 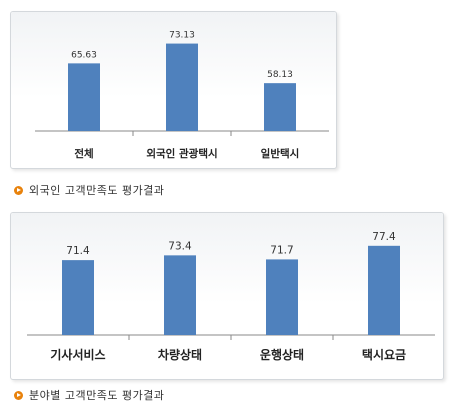 What do you see at coordinates (282, 354) in the screenshot?
I see `category-label: 운행상태` at bounding box center [282, 354].